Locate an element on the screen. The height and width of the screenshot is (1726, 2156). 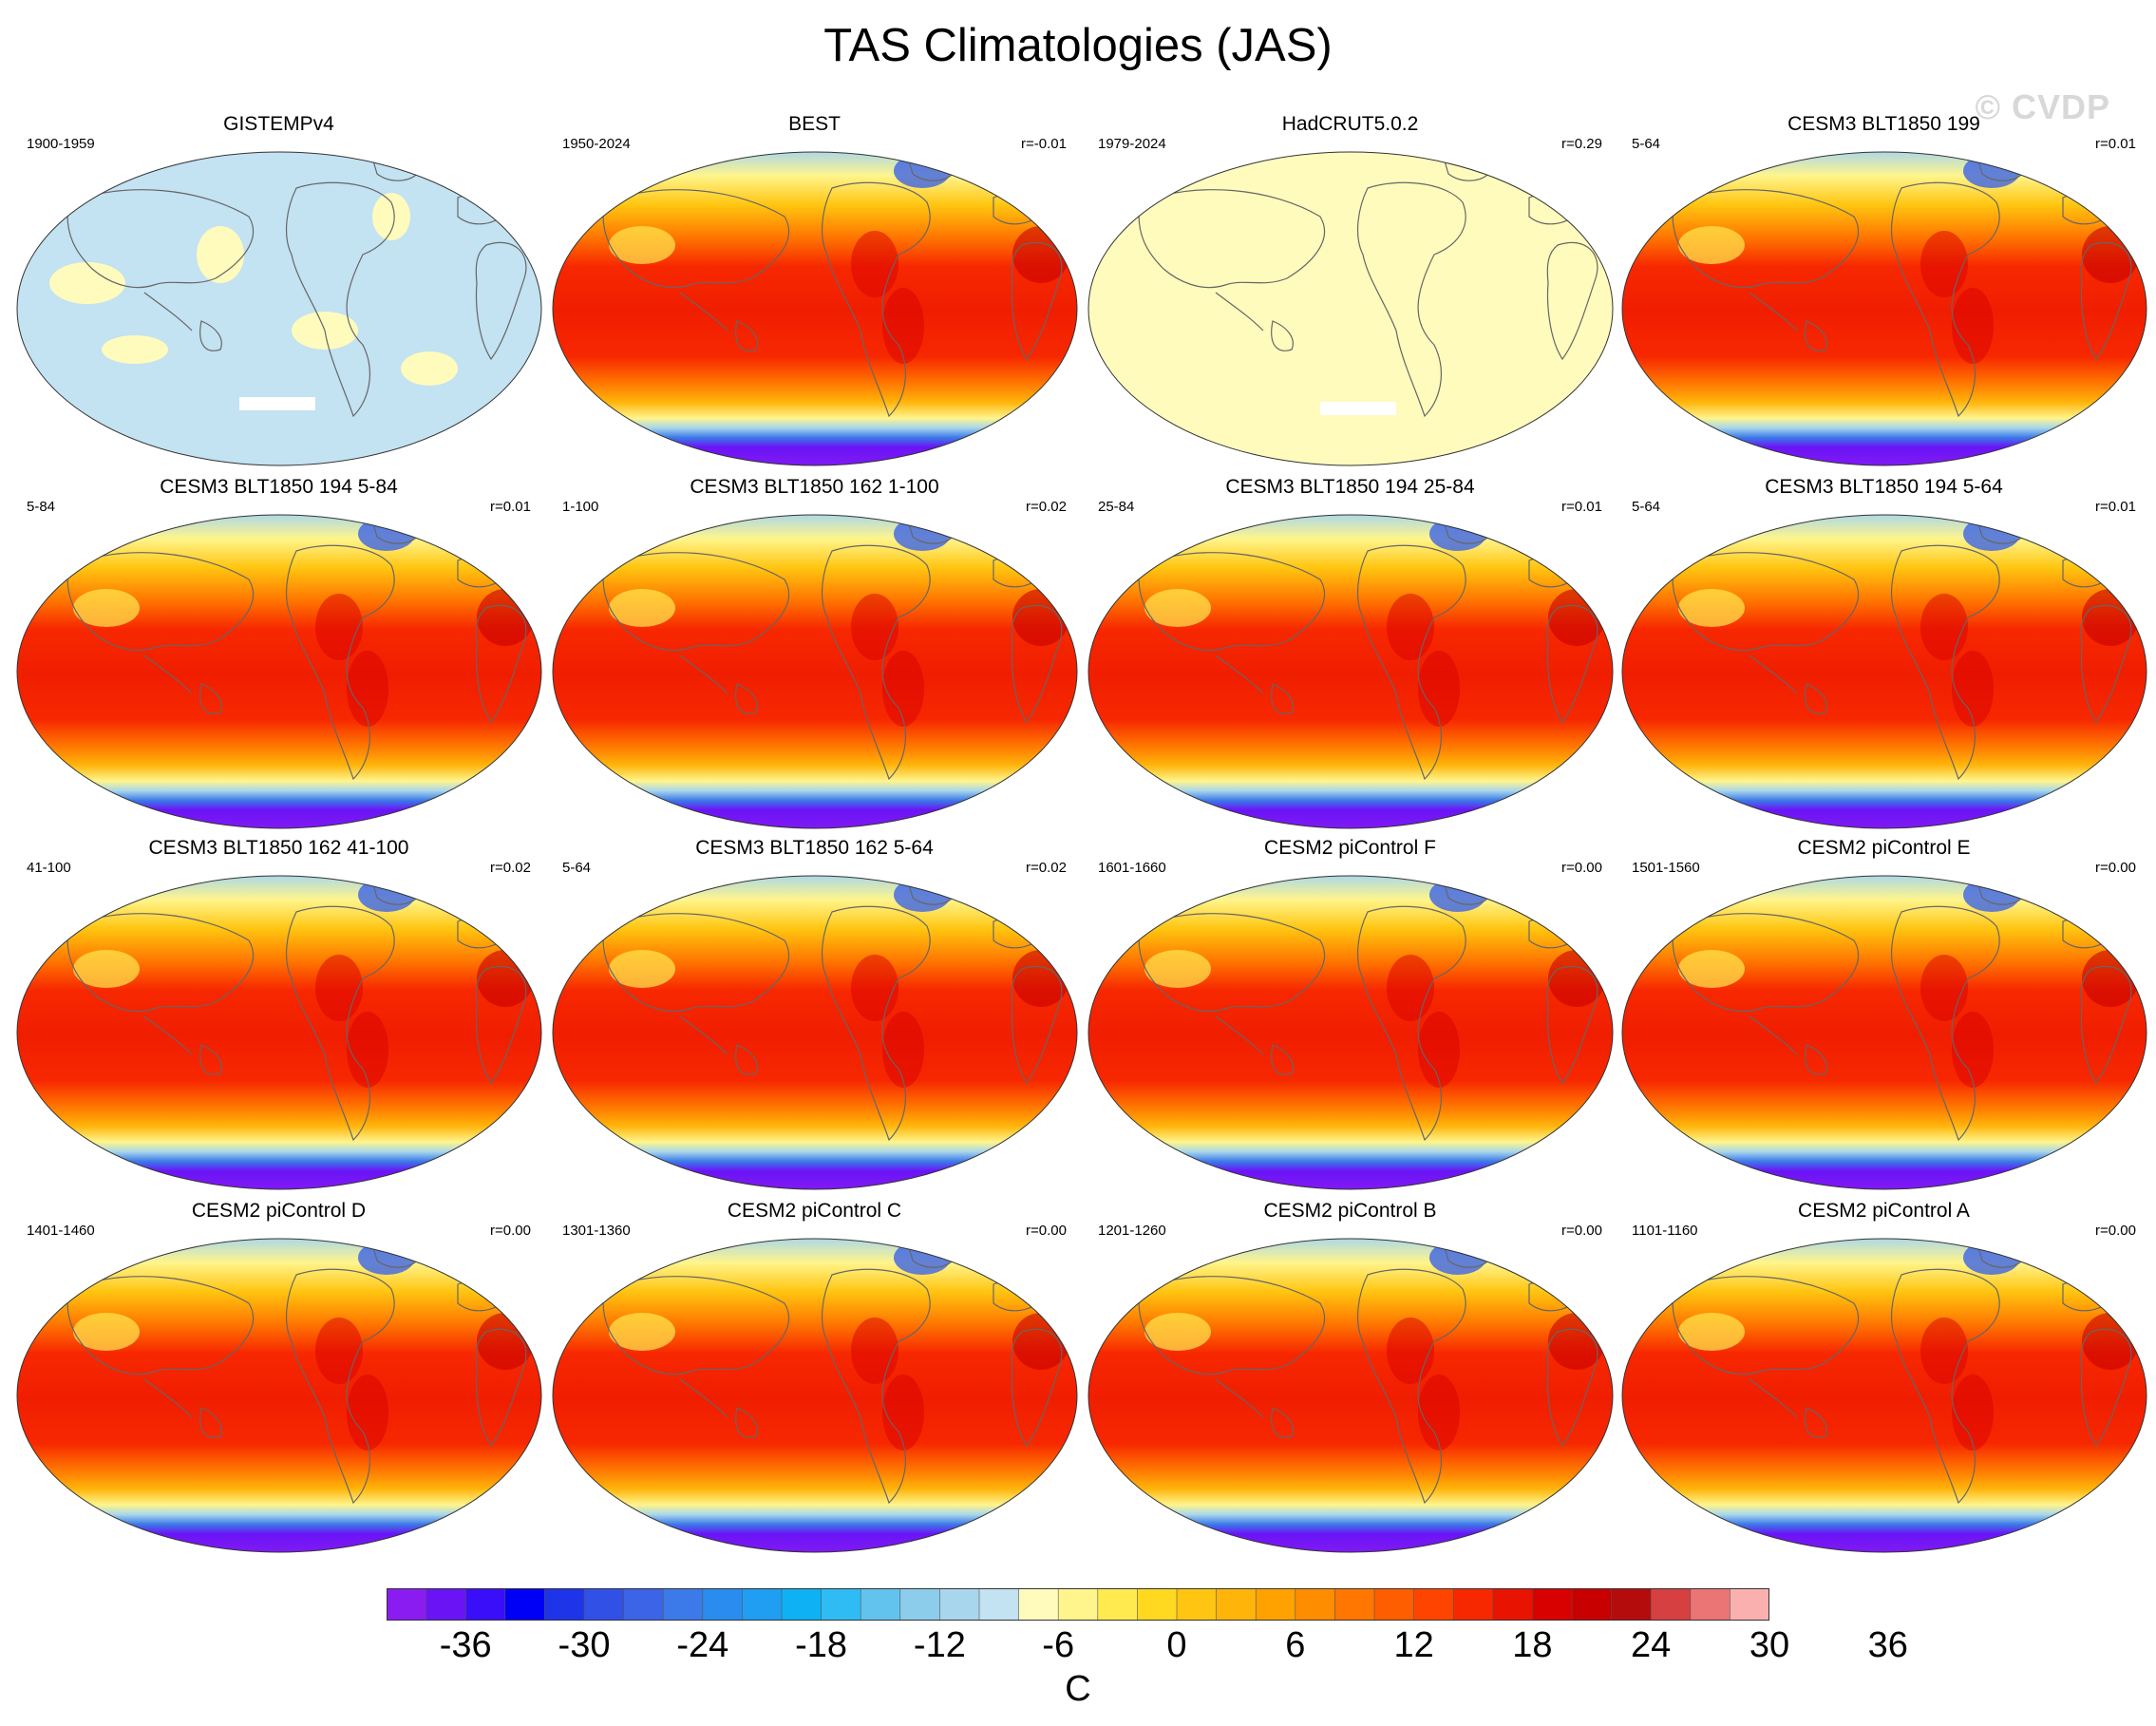
panel-period: 1501-1560 is located at coordinates (1666, 868).